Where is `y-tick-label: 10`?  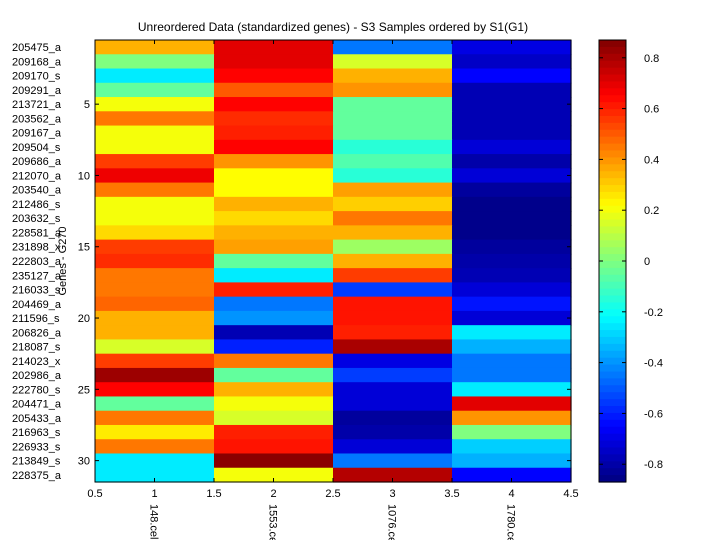 y-tick-label: 10 is located at coordinates (84, 177).